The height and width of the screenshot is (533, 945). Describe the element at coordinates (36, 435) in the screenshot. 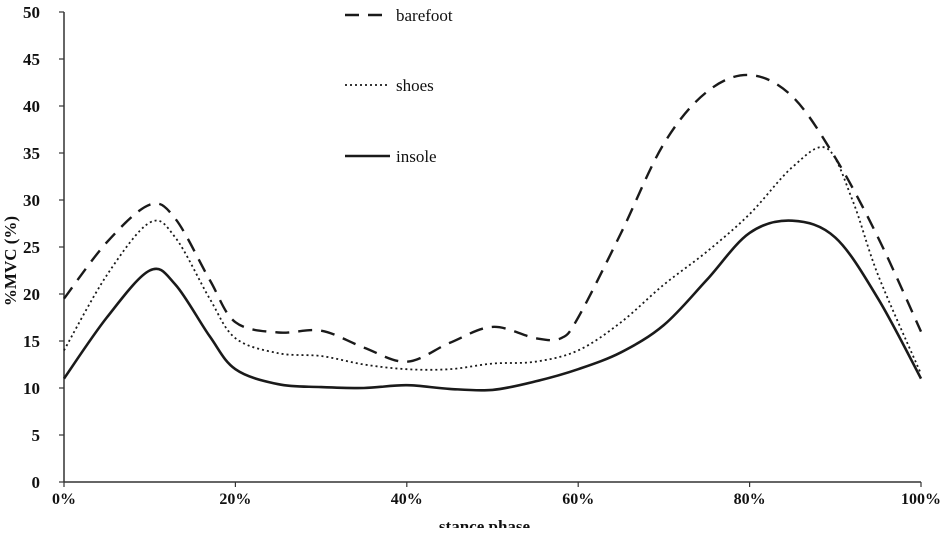

I see `y-tick-label: 5` at that location.